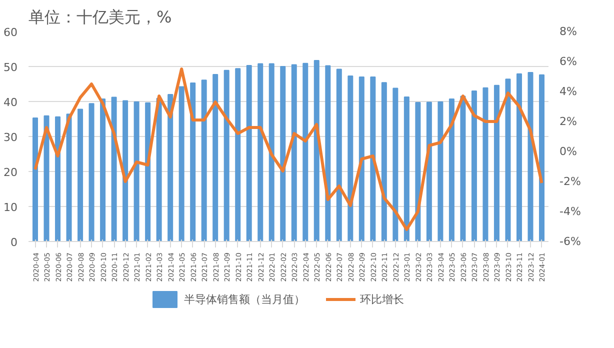  I want to click on y-tick-label: 60, so click(11, 32).